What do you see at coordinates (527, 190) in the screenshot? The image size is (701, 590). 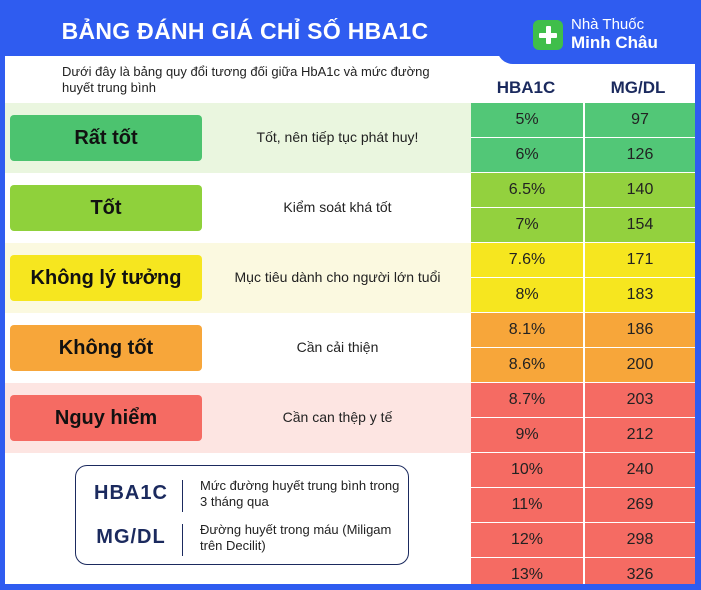 I see `table-cell-hba1c: 6.5%` at bounding box center [527, 190].